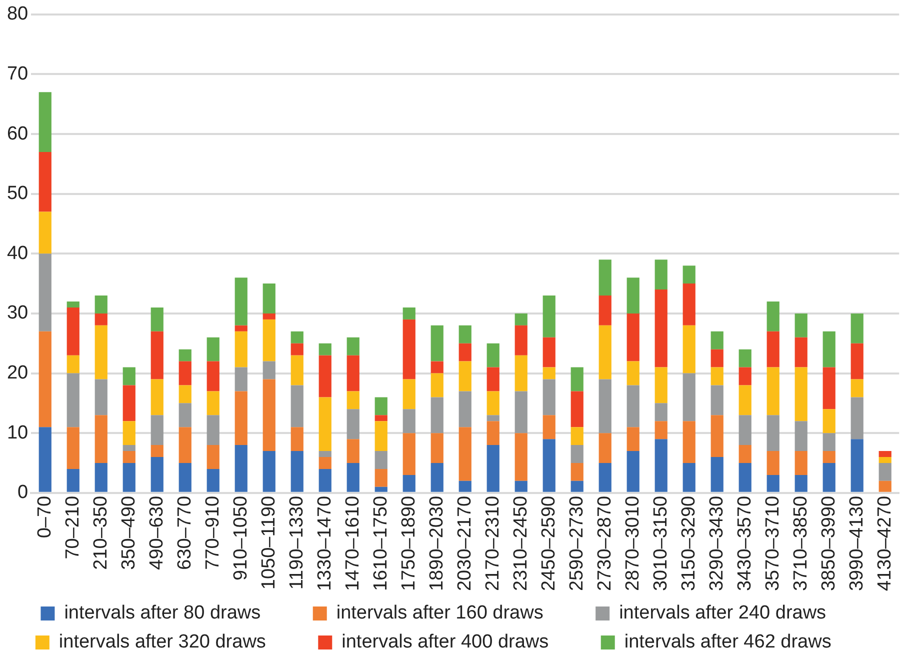  I want to click on x-tick-label: 3290–3430, so click(717, 544).